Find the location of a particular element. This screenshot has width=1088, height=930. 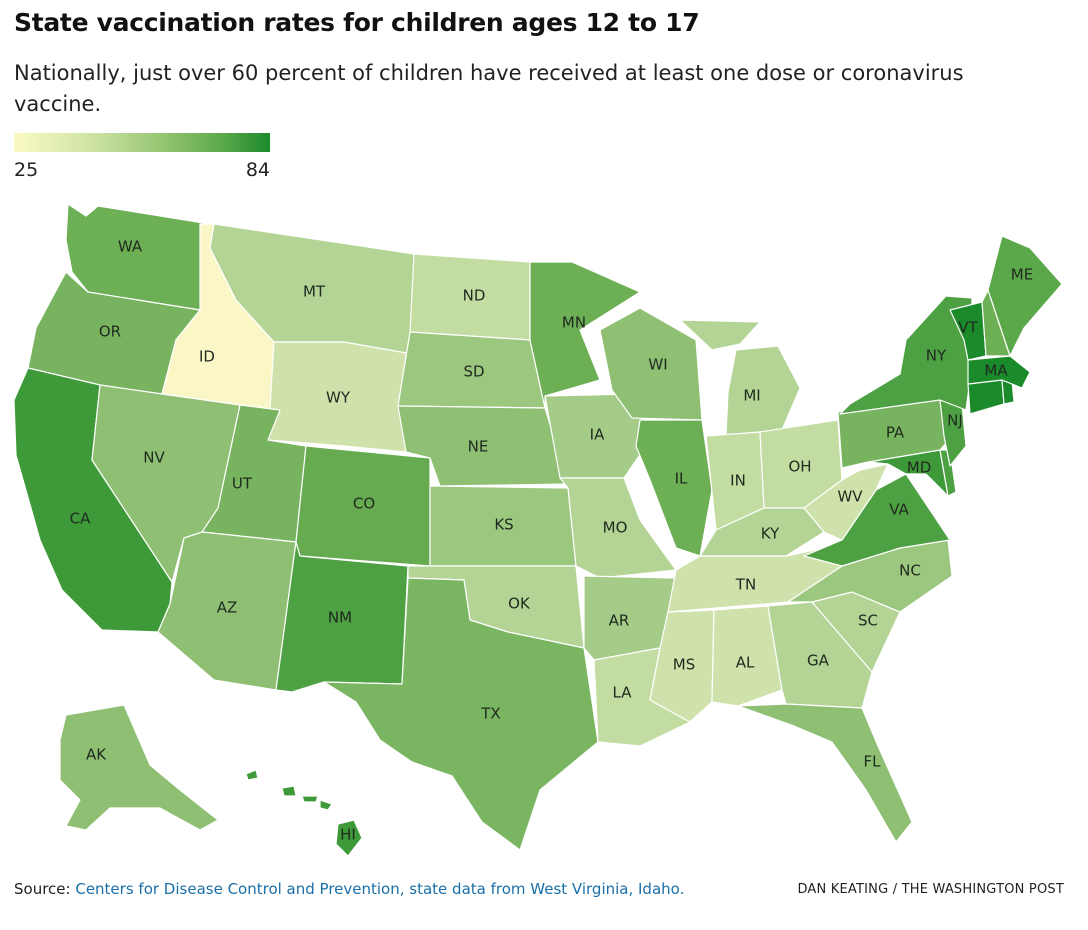

state-label-WY: WY is located at coordinates (338, 398).